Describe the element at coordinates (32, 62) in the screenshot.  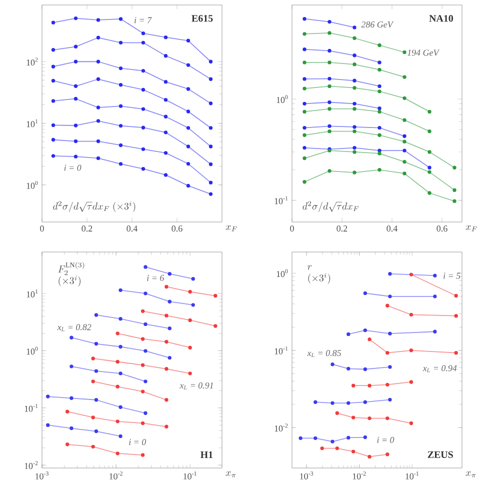
I see `y-tick-label: 10$^{2}$` at that location.